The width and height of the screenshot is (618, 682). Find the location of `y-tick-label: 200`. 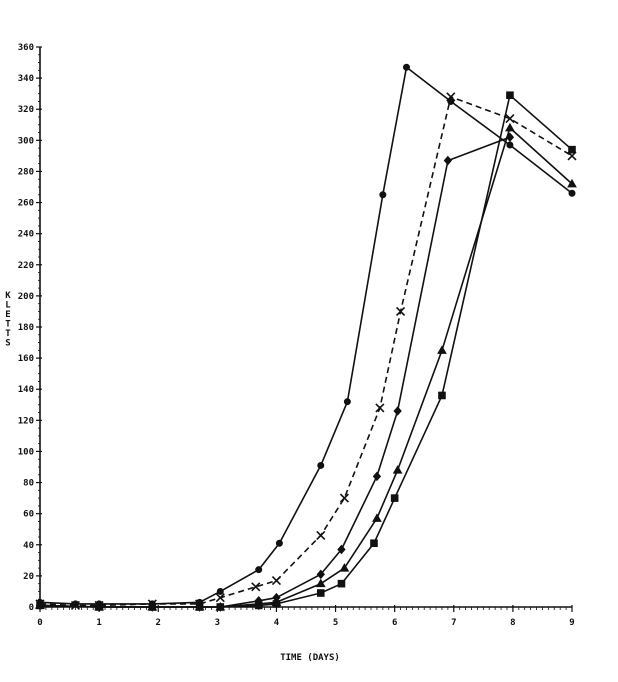

y-tick-label: 200 is located at coordinates (26, 297).